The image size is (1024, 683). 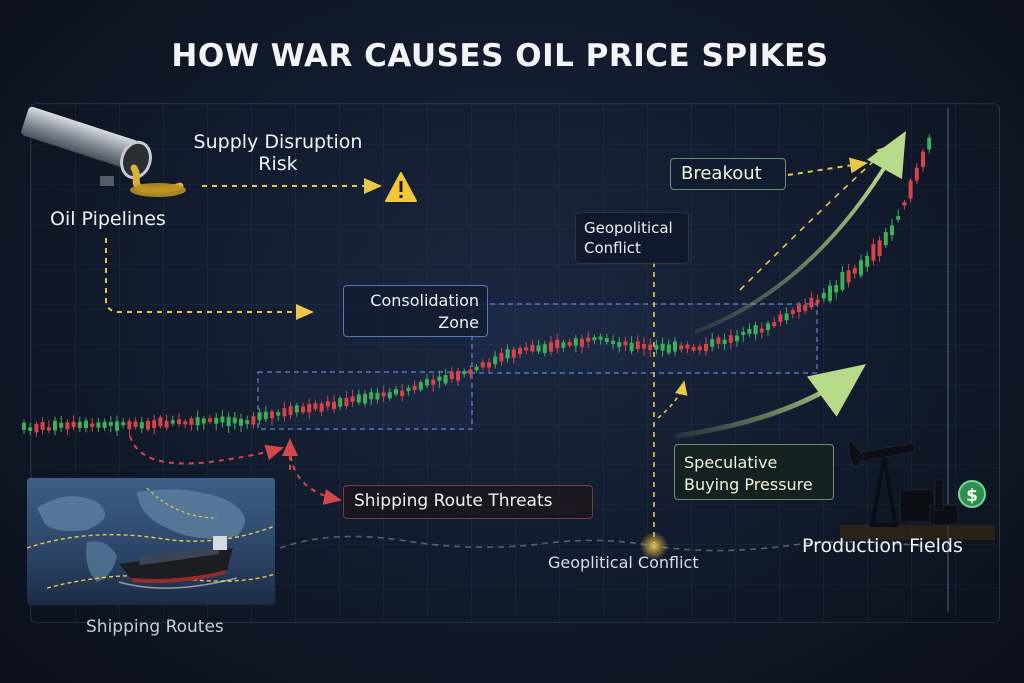 What do you see at coordinates (748, 473) in the screenshot?
I see `speculative-buying-label: Speculative Buying Pressure` at bounding box center [748, 473].